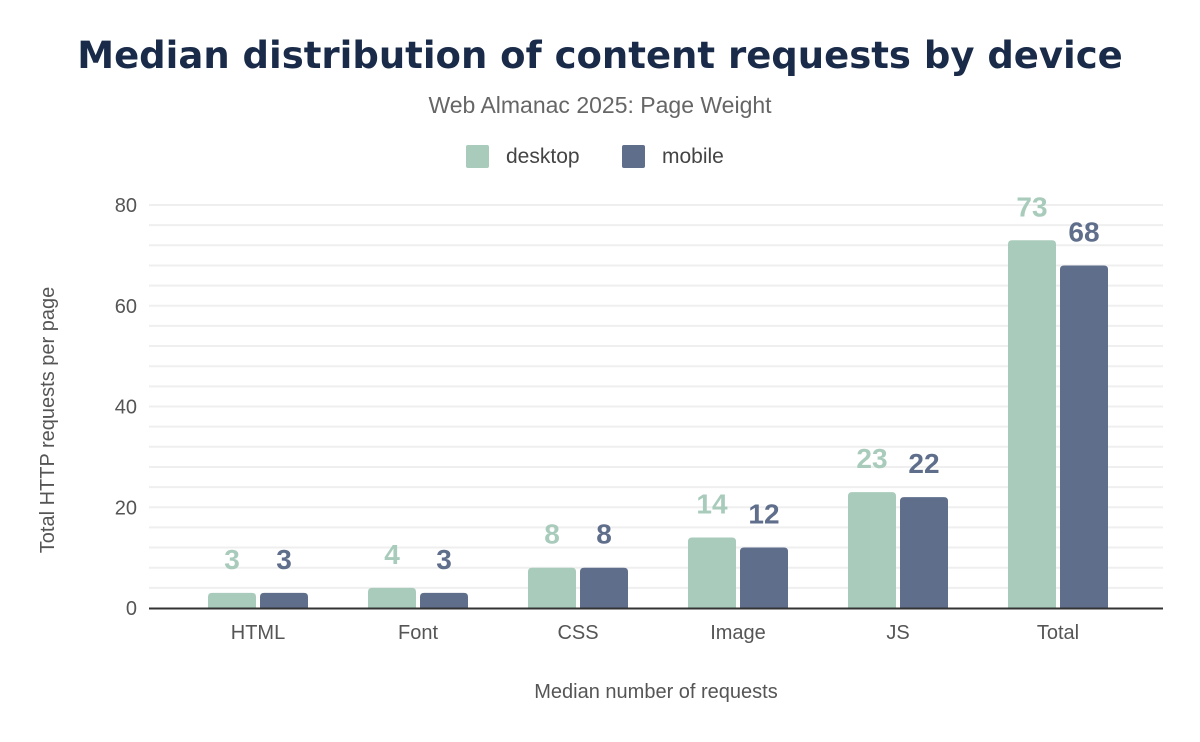  Describe the element at coordinates (126, 307) in the screenshot. I see `y-tick-label: 60` at that location.